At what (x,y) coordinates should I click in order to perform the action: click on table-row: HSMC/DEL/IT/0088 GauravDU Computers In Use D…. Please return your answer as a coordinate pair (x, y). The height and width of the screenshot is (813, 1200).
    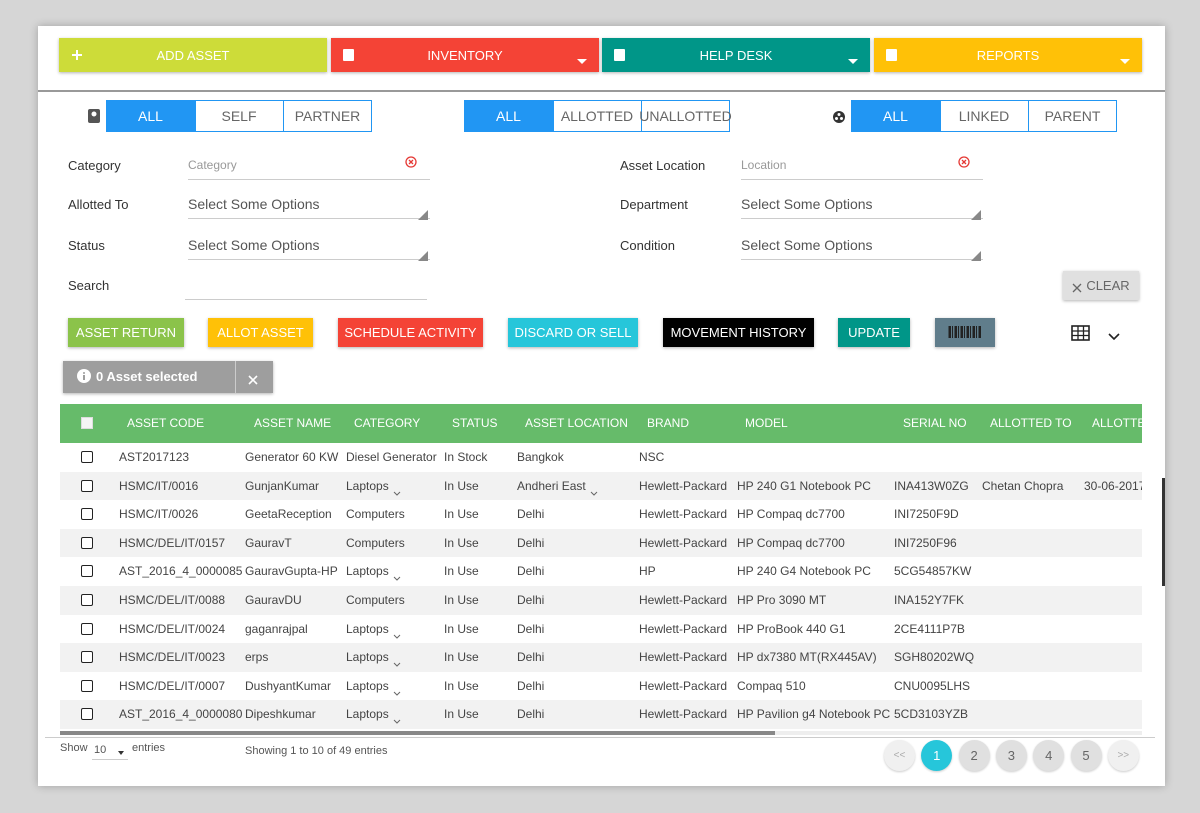
    Looking at the image, I should click on (601, 600).